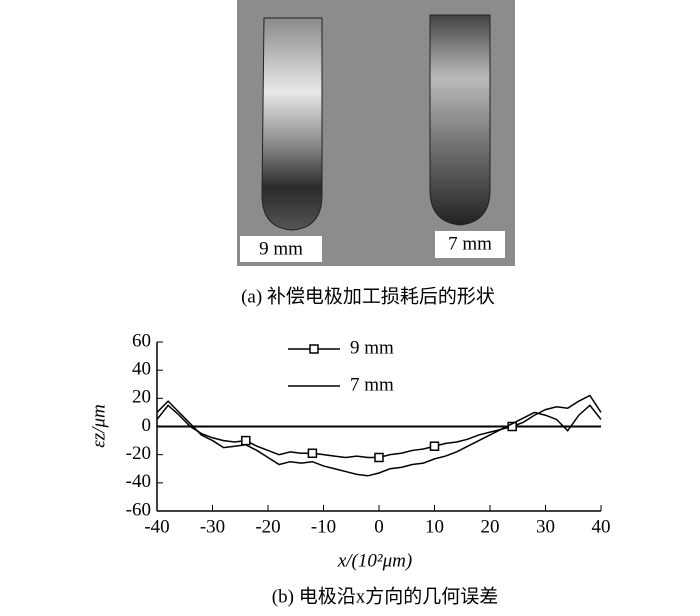 Image resolution: width=700 pixels, height=616 pixels. Describe the element at coordinates (138, 509) in the screenshot. I see `y-tick-label: -60` at that location.